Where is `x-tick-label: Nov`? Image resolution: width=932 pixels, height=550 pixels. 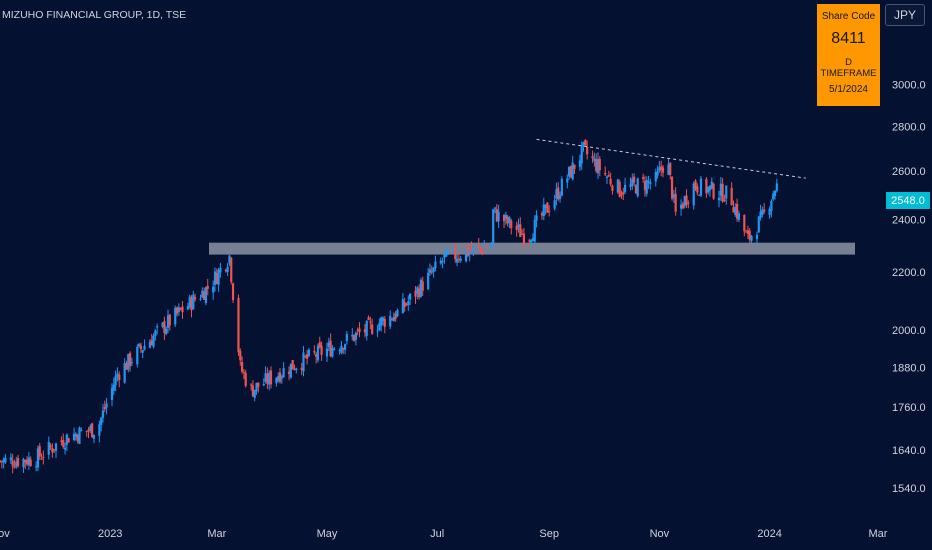 x-tick-label: Nov is located at coordinates (660, 534).